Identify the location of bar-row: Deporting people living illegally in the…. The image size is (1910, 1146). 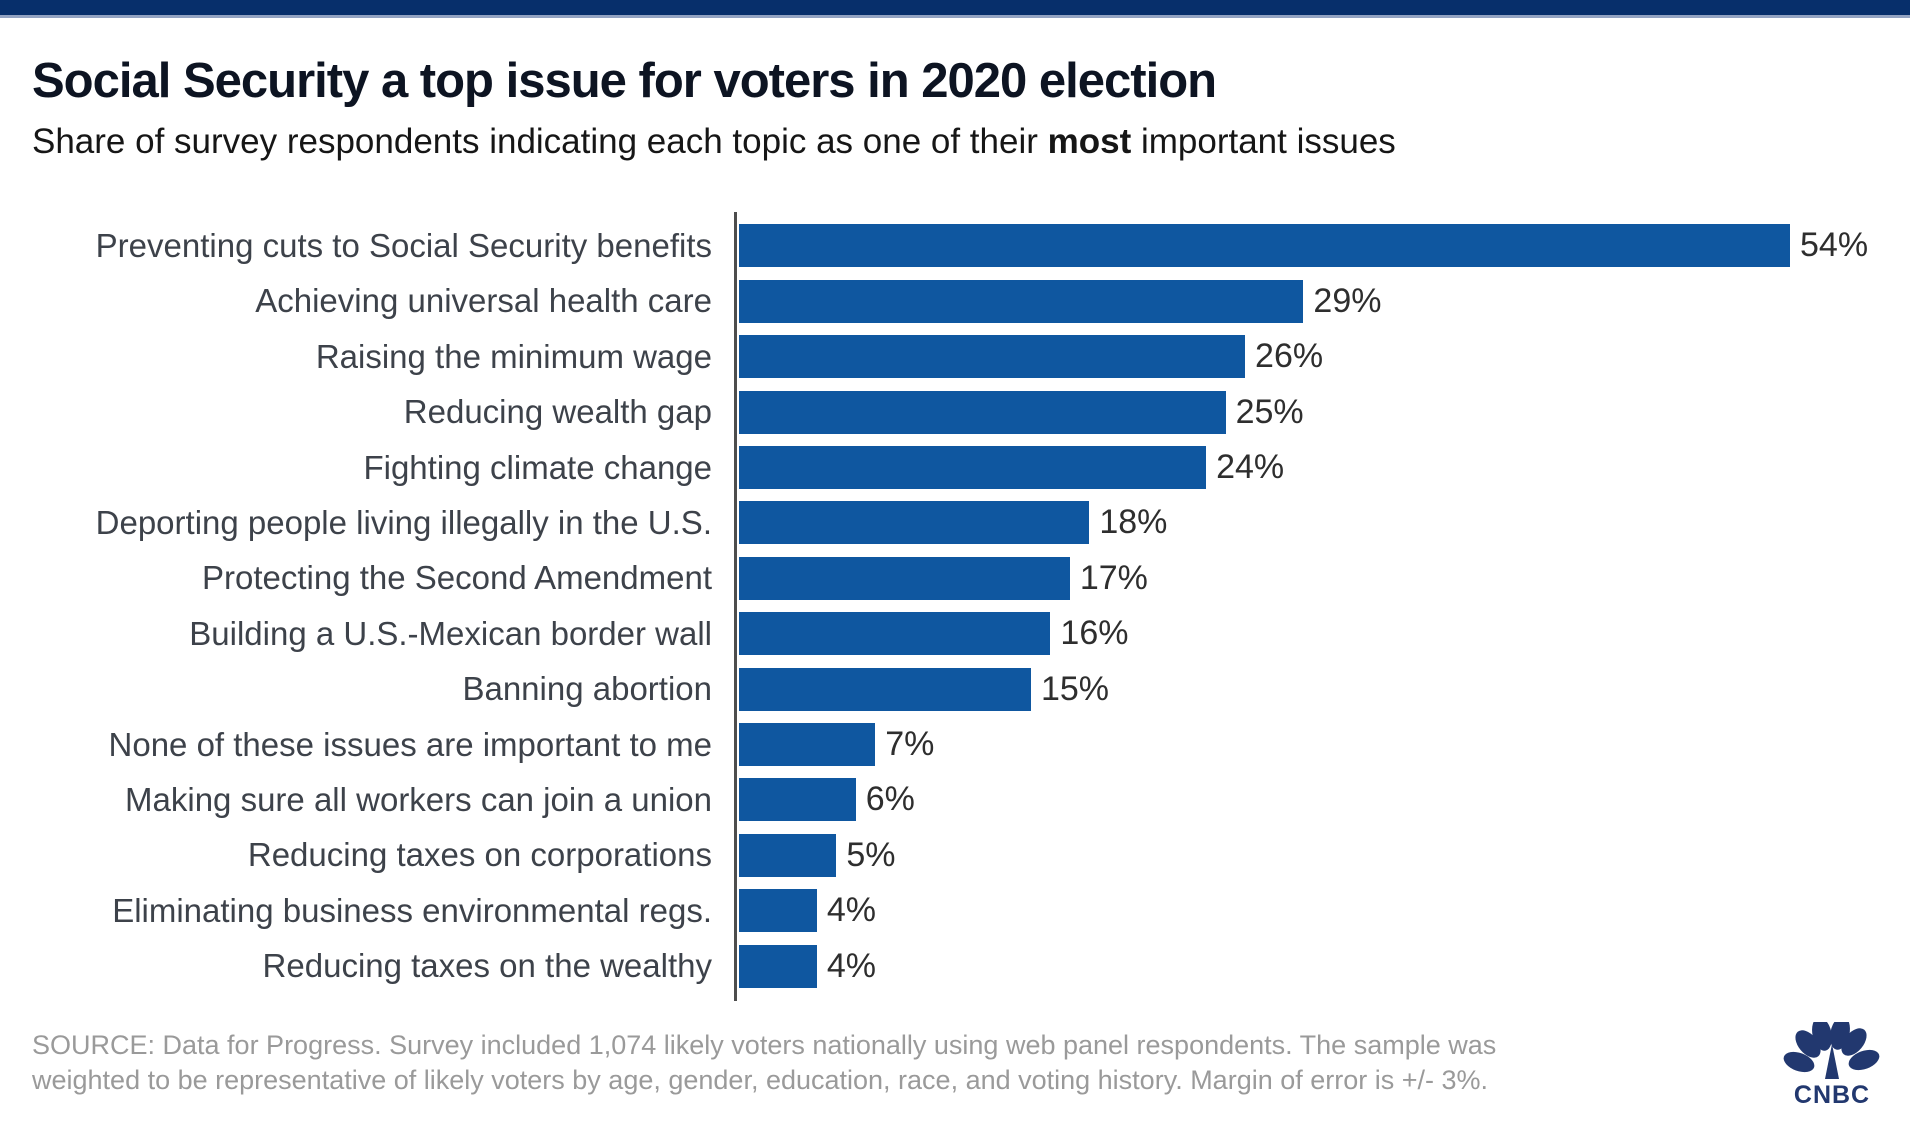
(955, 522).